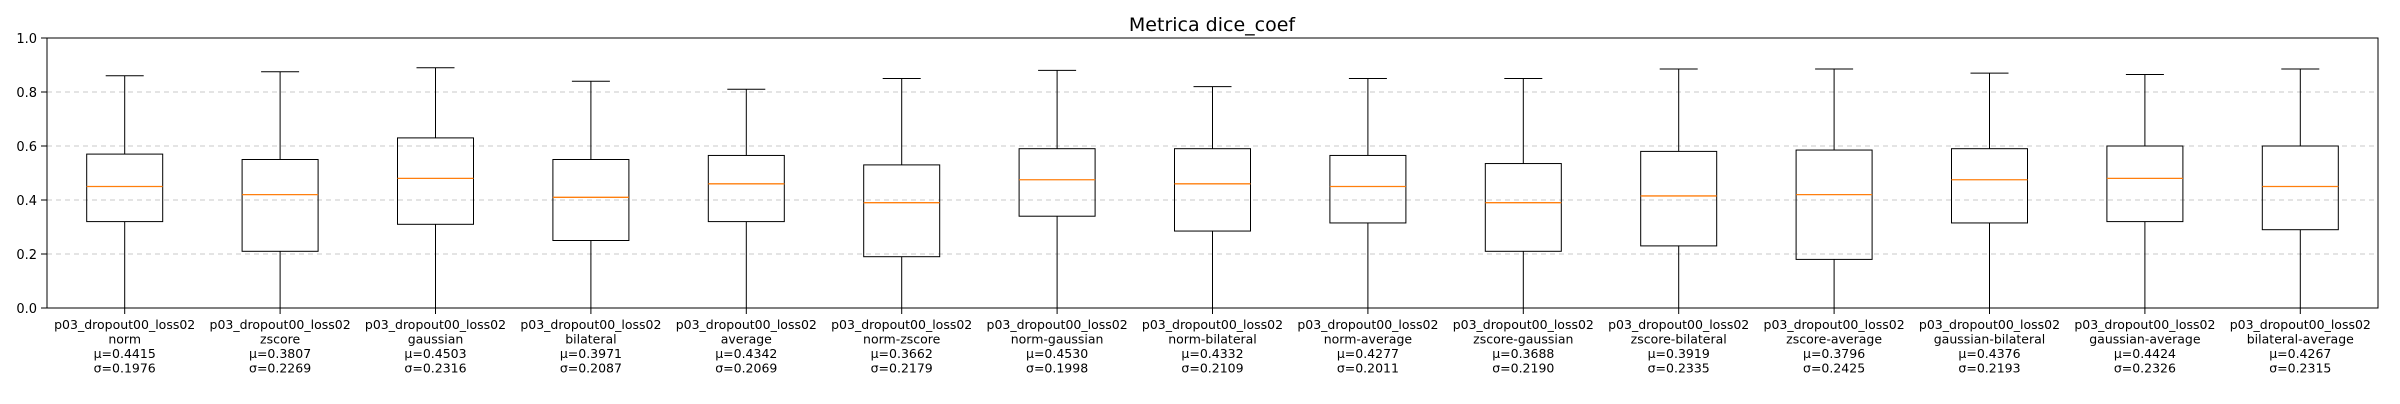 The image size is (2400, 404). Describe the element at coordinates (1368, 339) in the screenshot. I see `x-tick-label-line: norm-average` at that location.